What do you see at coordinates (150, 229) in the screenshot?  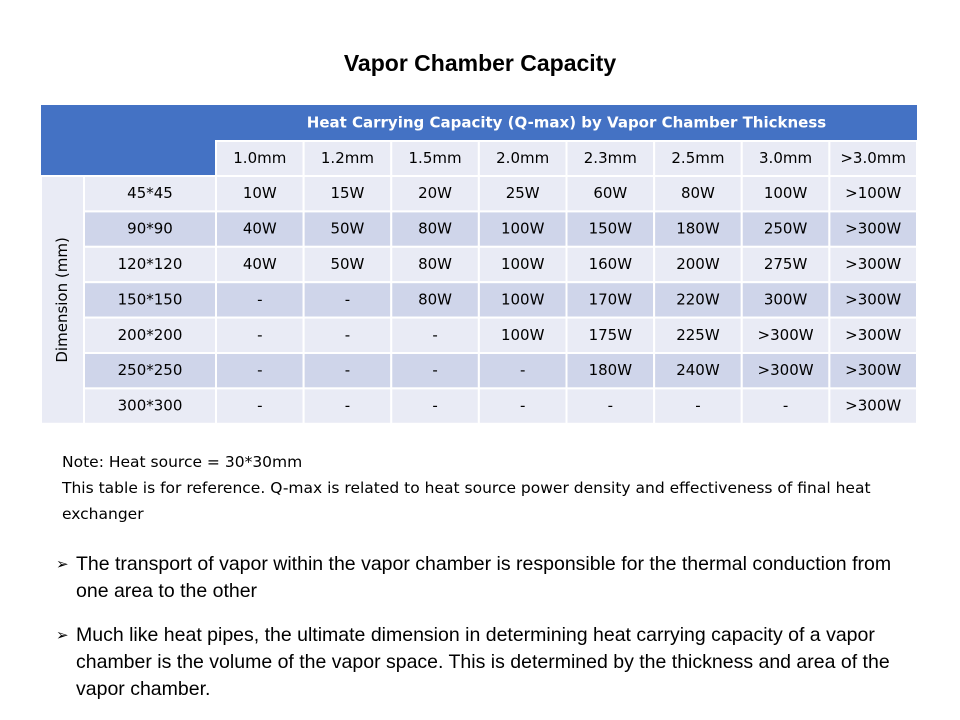 I see `dimension: 90*90` at bounding box center [150, 229].